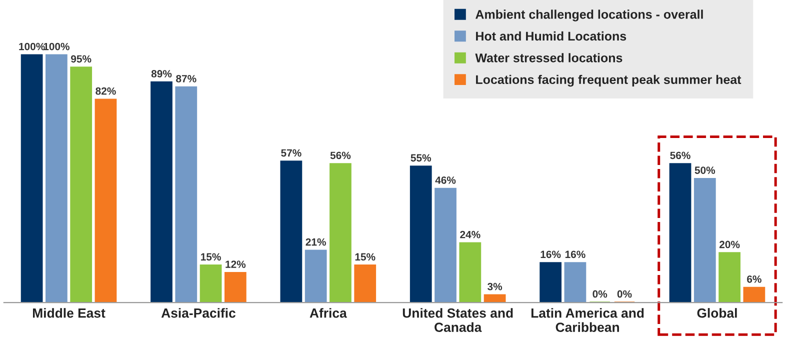 The height and width of the screenshot is (338, 786). Describe the element at coordinates (69, 313) in the screenshot. I see `x-tick-label: Middle East` at that location.